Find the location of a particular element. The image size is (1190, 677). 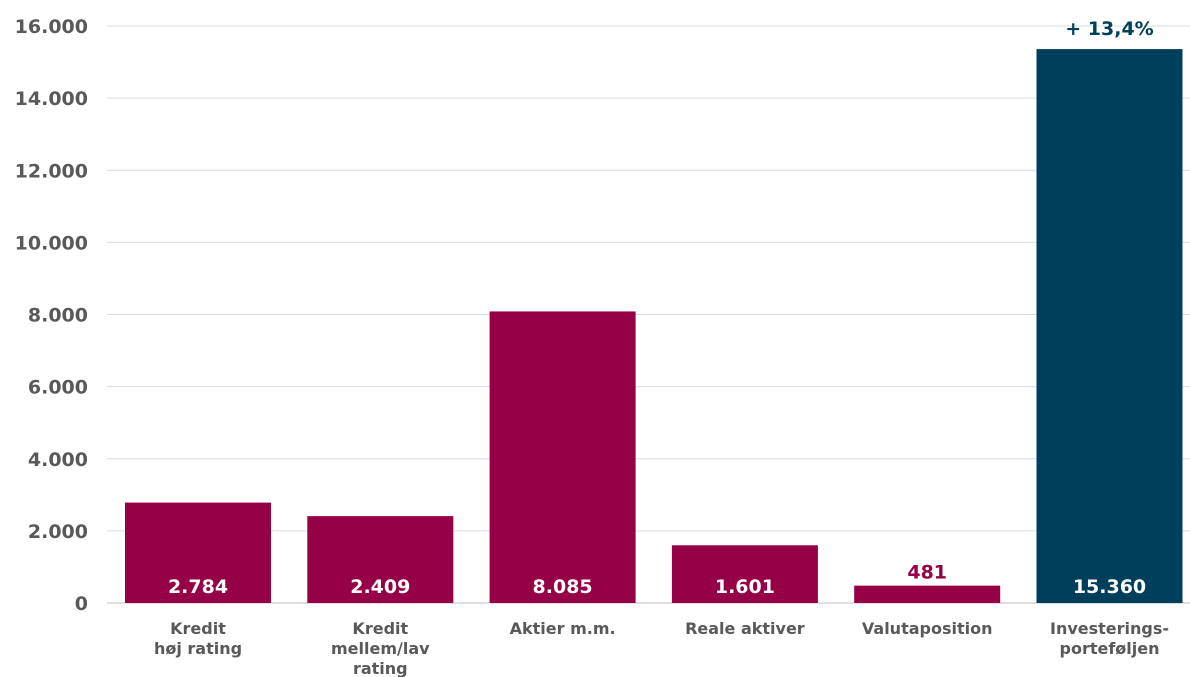

y-tick-label: 10.000 is located at coordinates (51, 243).